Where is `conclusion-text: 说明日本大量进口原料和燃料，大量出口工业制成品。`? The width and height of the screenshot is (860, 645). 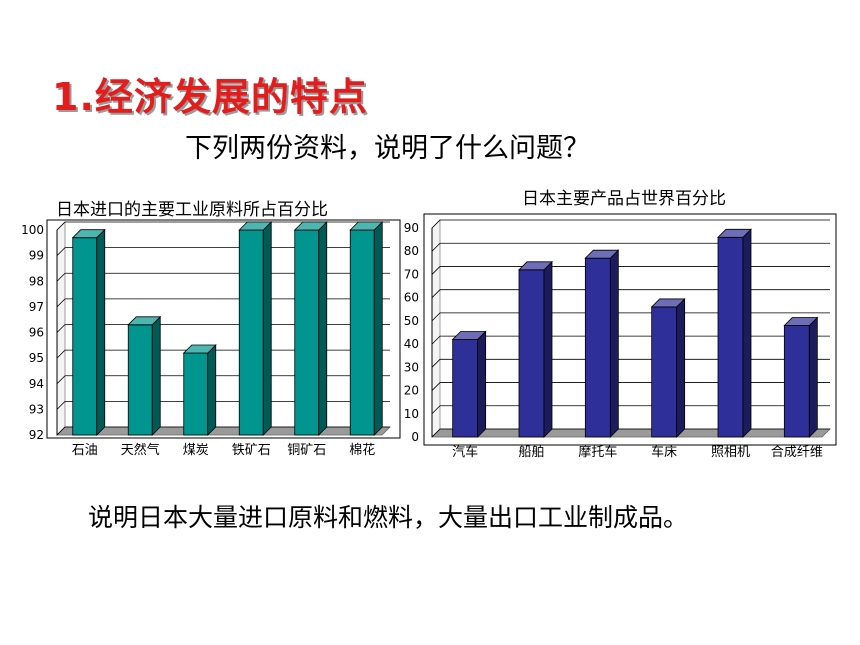
conclusion-text: 说明日本大量进口原料和燃料，大量出口工业制成品。 is located at coordinates (388, 517).